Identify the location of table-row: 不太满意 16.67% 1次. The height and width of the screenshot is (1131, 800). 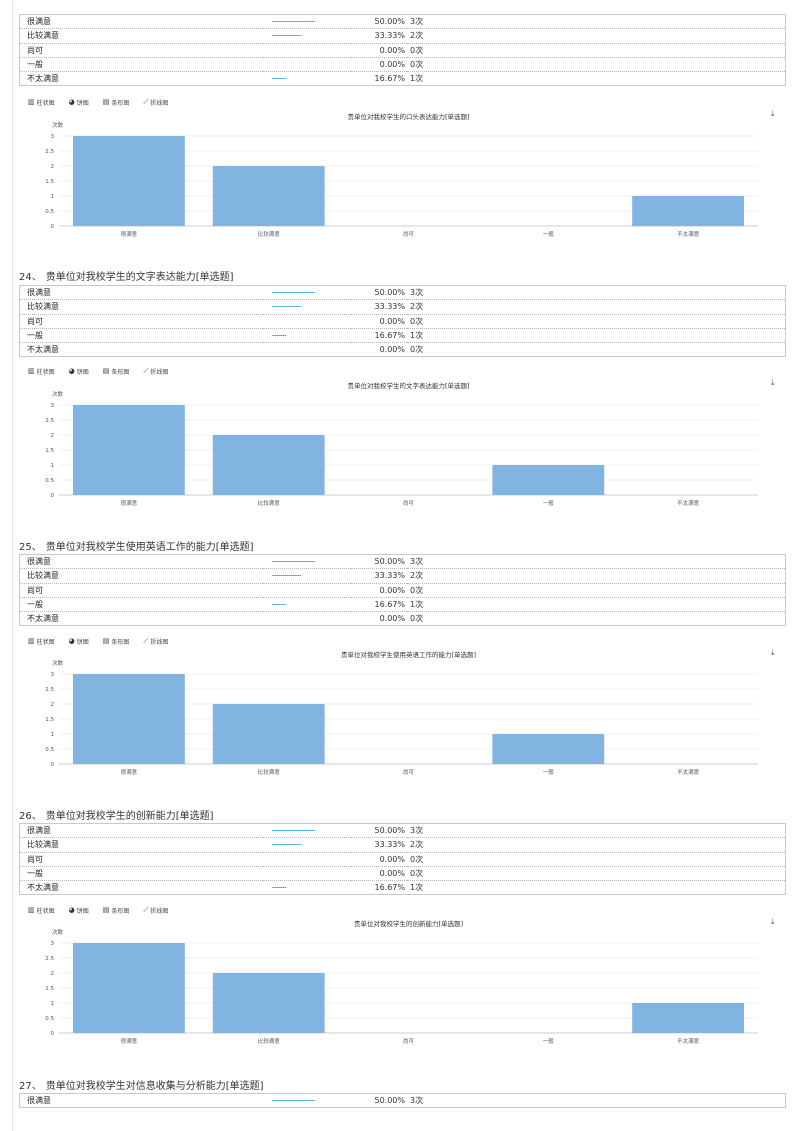
(403, 888).